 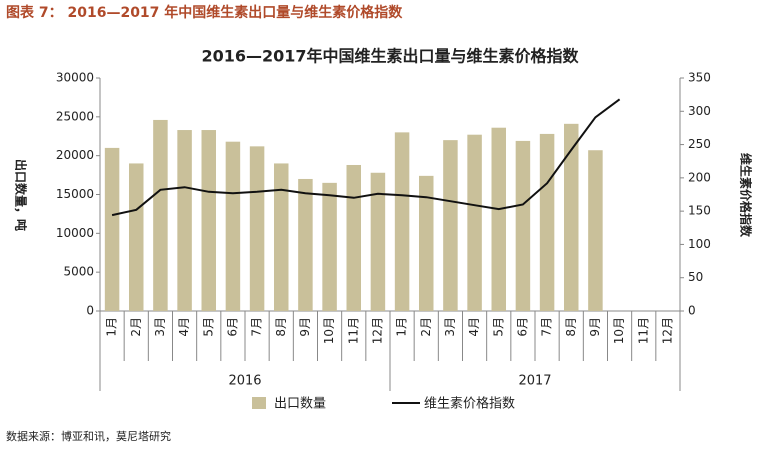 What do you see at coordinates (88, 436) in the screenshot?
I see `source: 数据来源：博亚和讯，莫尼塔研究` at bounding box center [88, 436].